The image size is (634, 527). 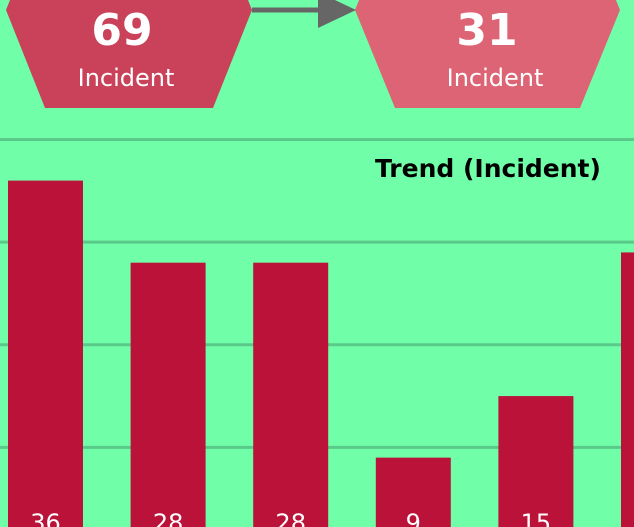 What do you see at coordinates (121, 30) in the screenshot?
I see `kpi-value: 69` at bounding box center [121, 30].